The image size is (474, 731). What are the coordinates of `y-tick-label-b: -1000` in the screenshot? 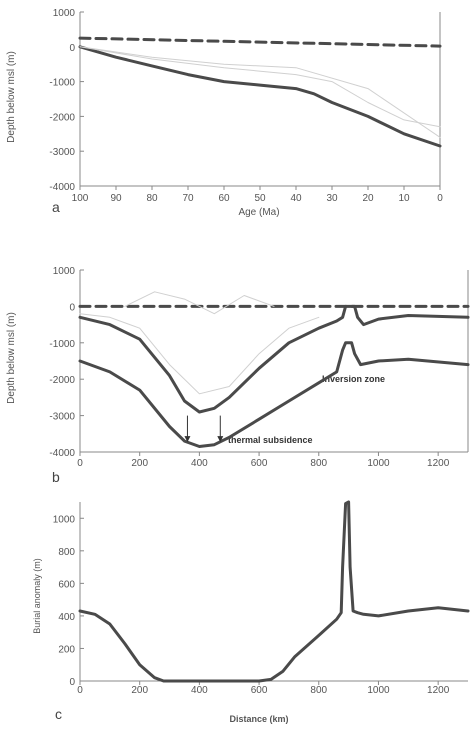 It's located at (62, 344).